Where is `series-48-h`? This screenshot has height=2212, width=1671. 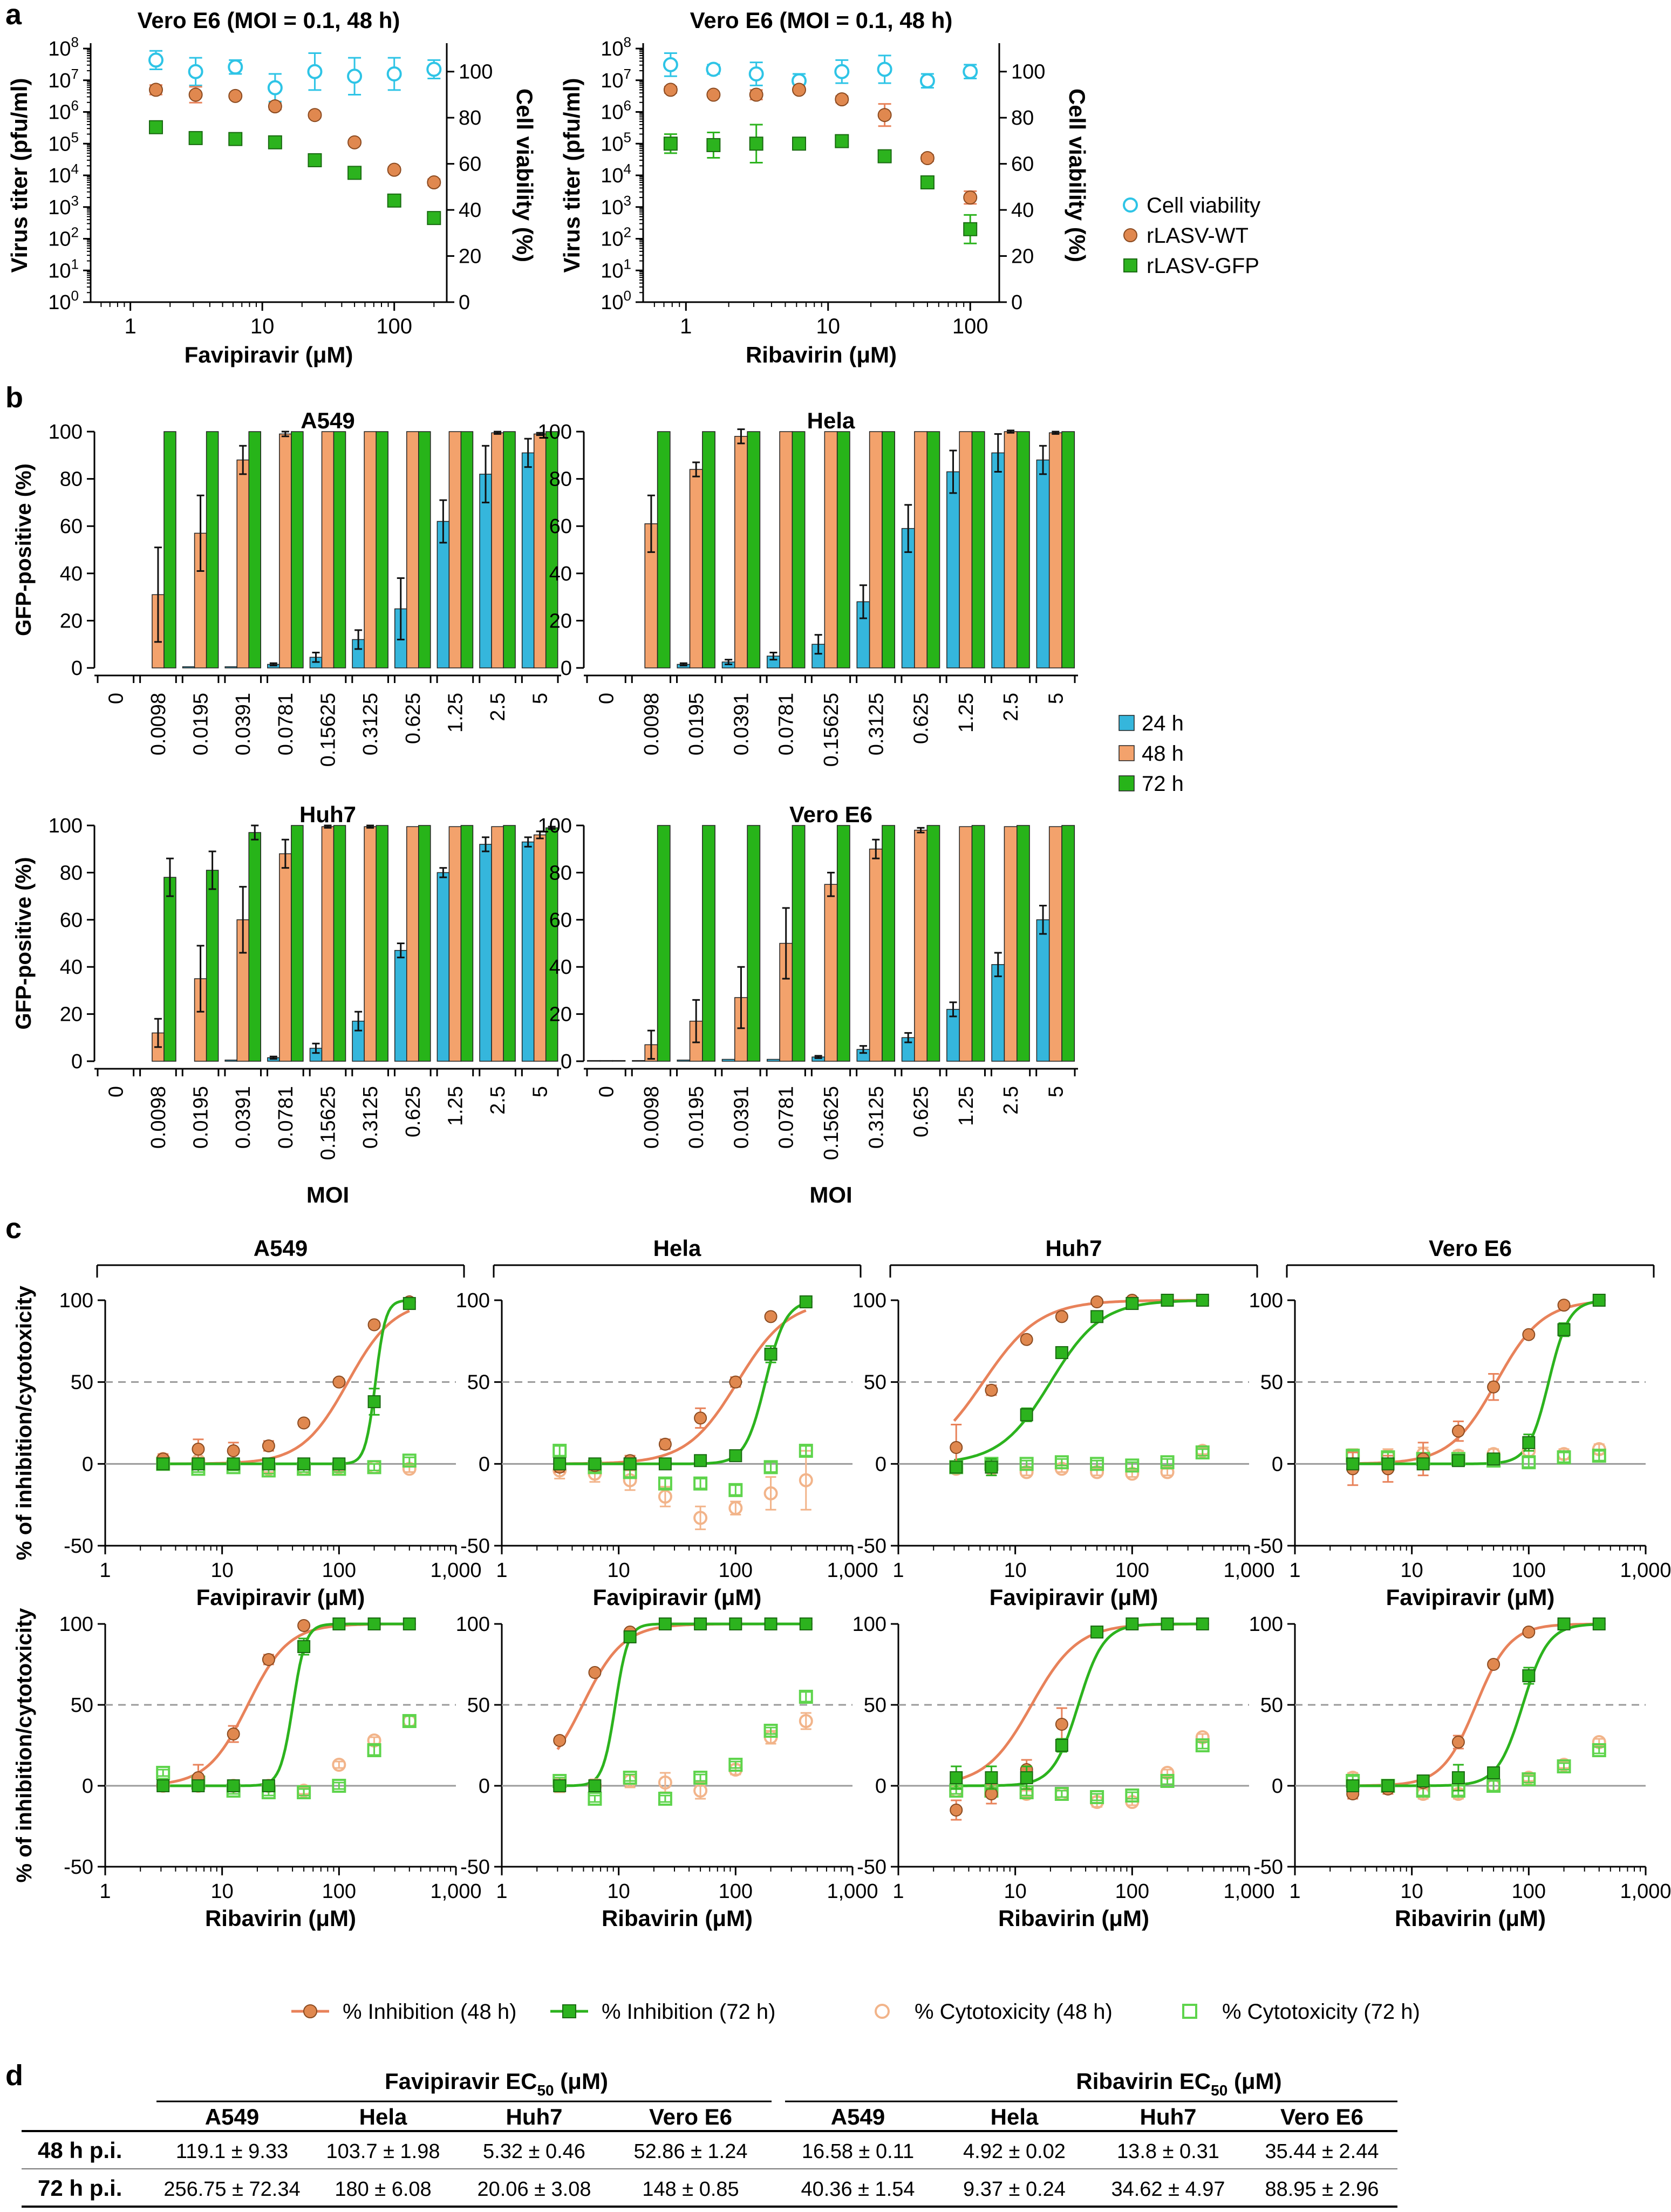 series-48-h is located at coordinates (830, 944).